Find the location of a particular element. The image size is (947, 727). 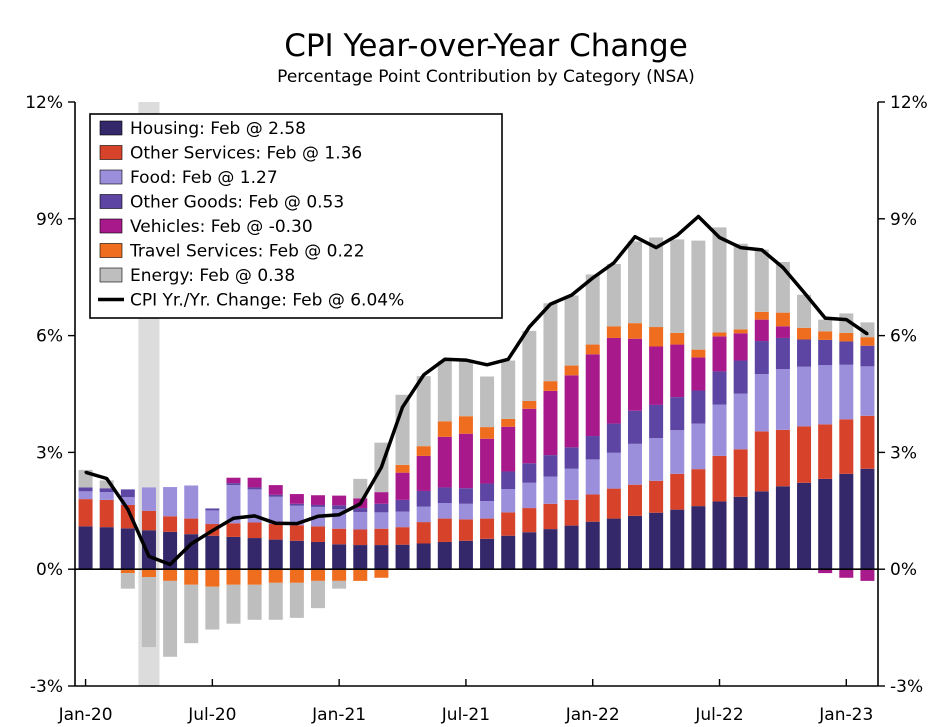

legend-swatch-energy is located at coordinates (111, 275).